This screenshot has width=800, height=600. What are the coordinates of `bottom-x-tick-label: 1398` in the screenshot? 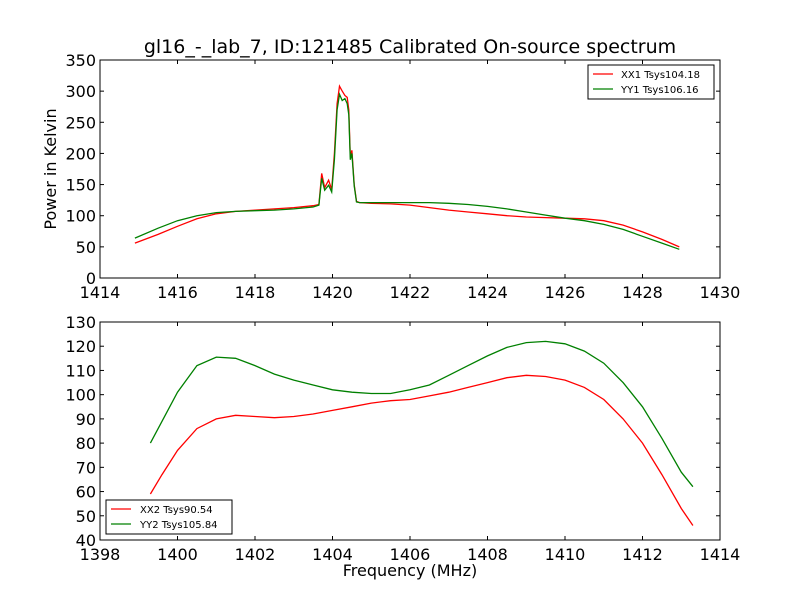 It's located at (100, 554).